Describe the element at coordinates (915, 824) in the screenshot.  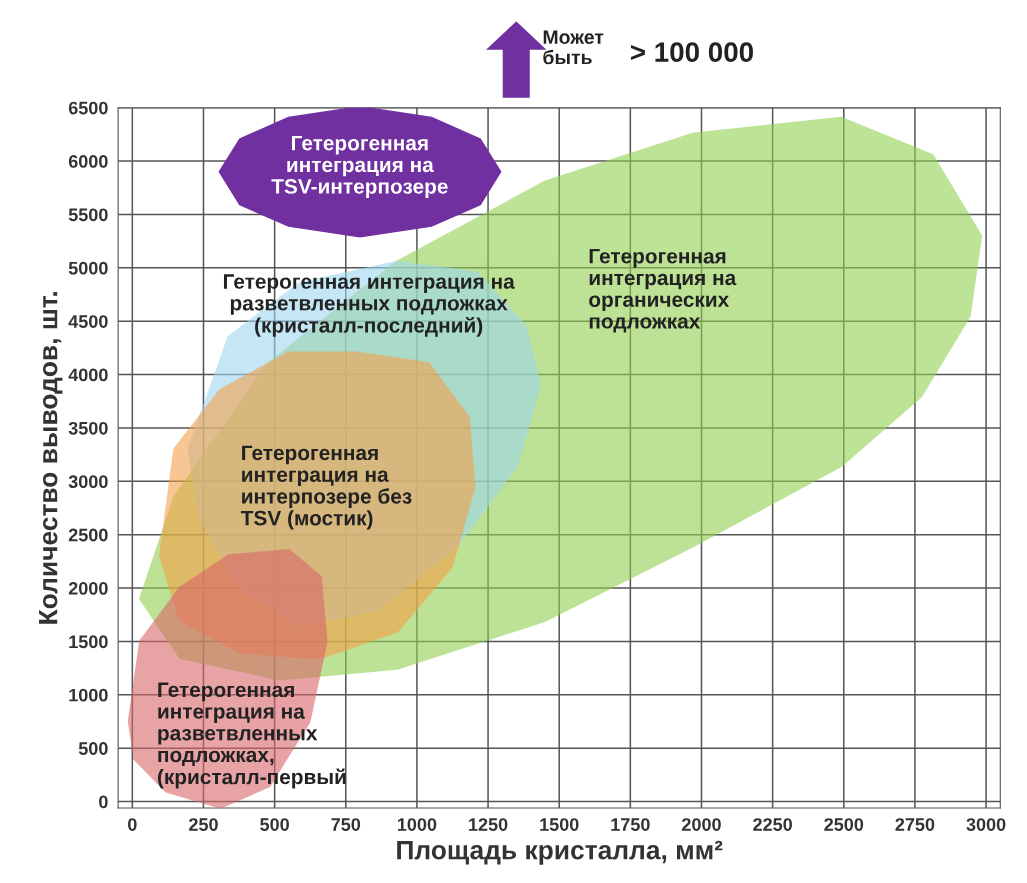
I see `x-tick-label: 2750` at that location.